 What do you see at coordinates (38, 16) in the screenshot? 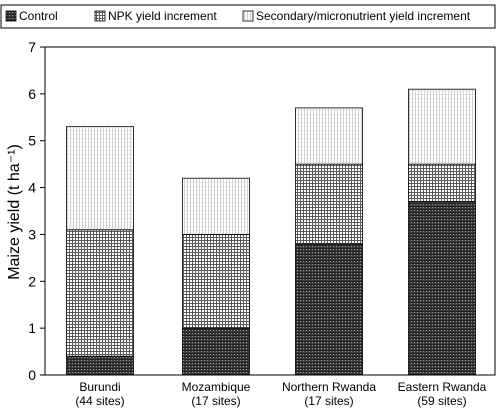
I see `legend-label-control: Control` at bounding box center [38, 16].